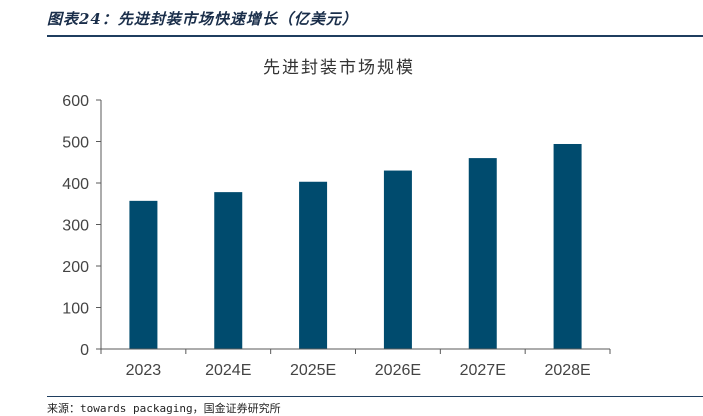 The height and width of the screenshot is (416, 703). What do you see at coordinates (228, 370) in the screenshot?
I see `x-tick-label: 2024E` at bounding box center [228, 370].